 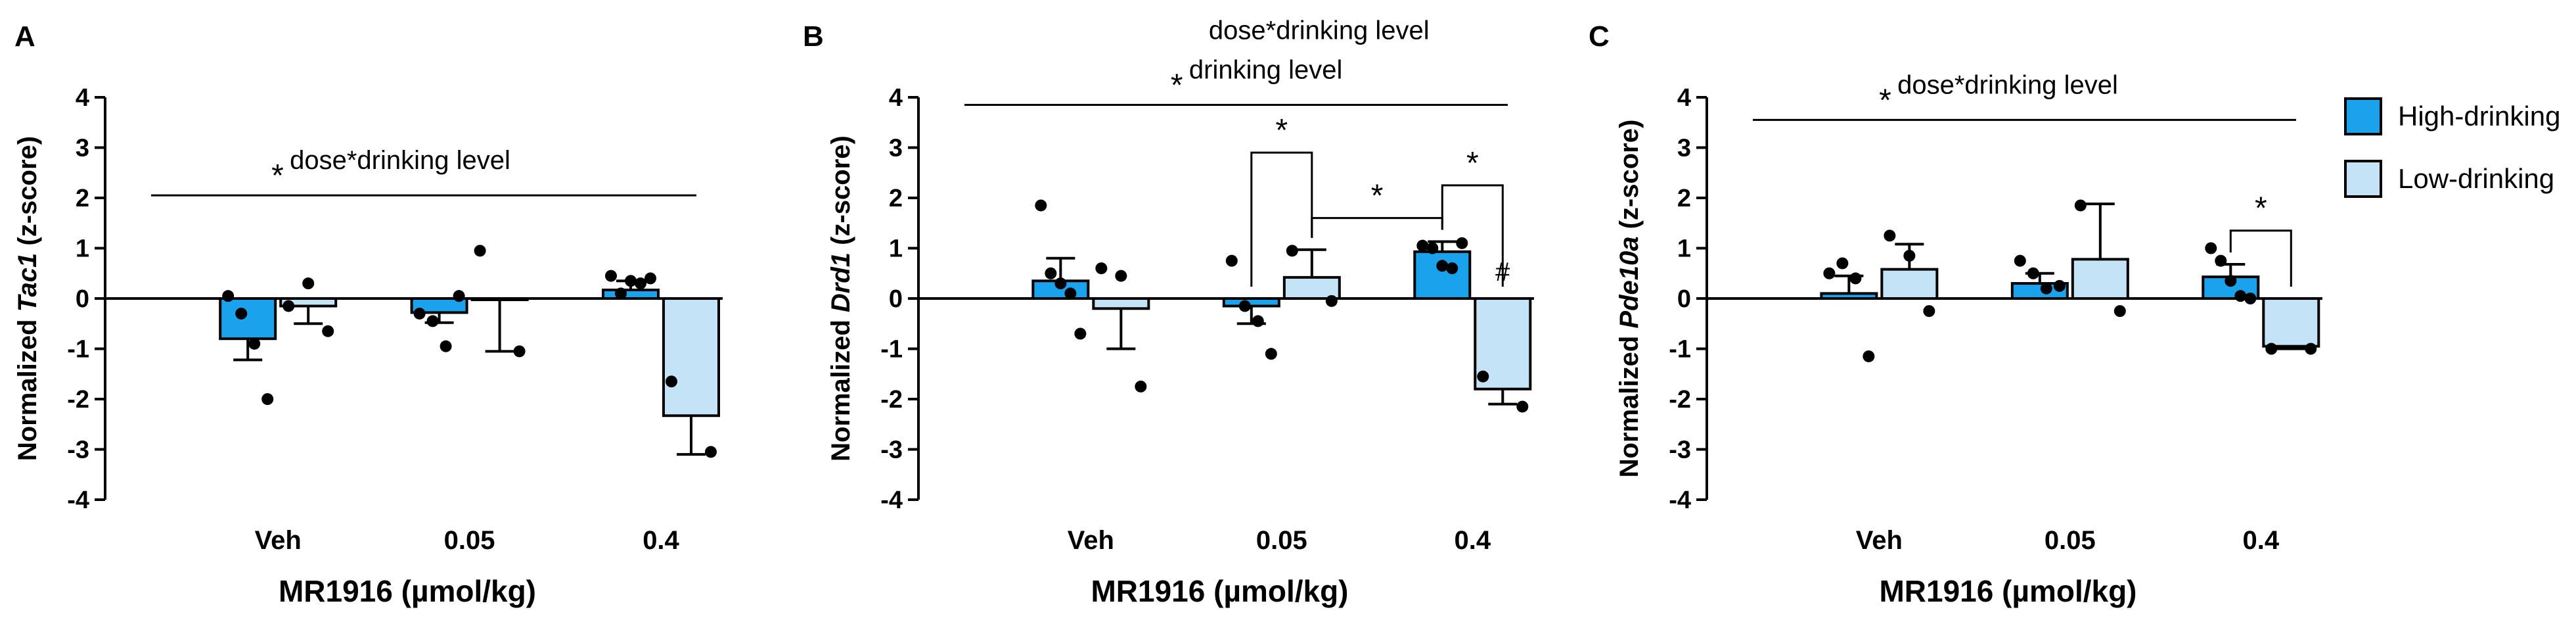 I want to click on panel-label: A, so click(x=24, y=36).